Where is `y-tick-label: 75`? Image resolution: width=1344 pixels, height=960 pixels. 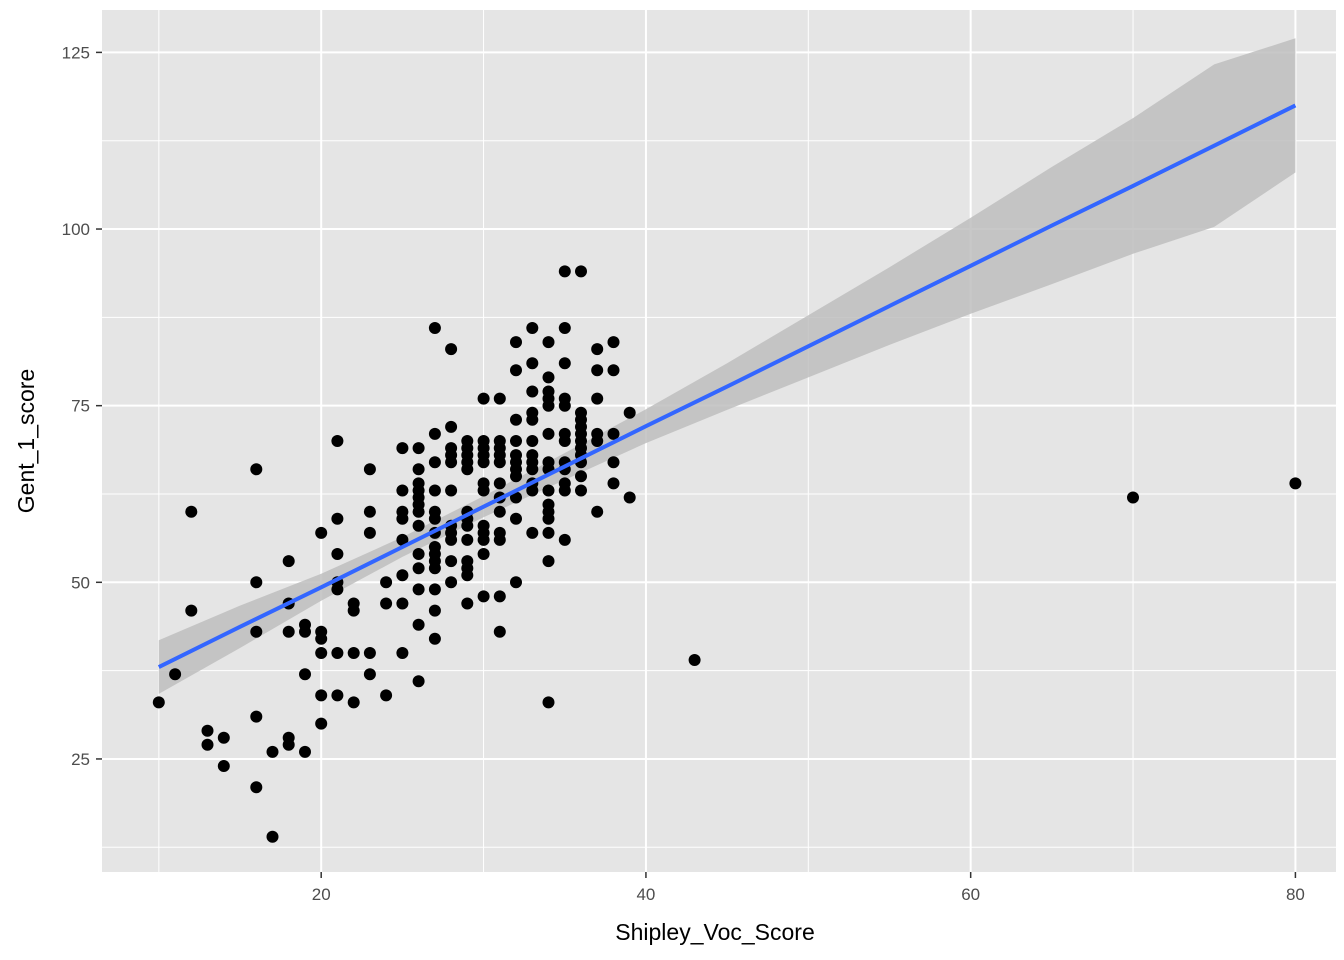
y-tick-label: 75 is located at coordinates (80, 406).